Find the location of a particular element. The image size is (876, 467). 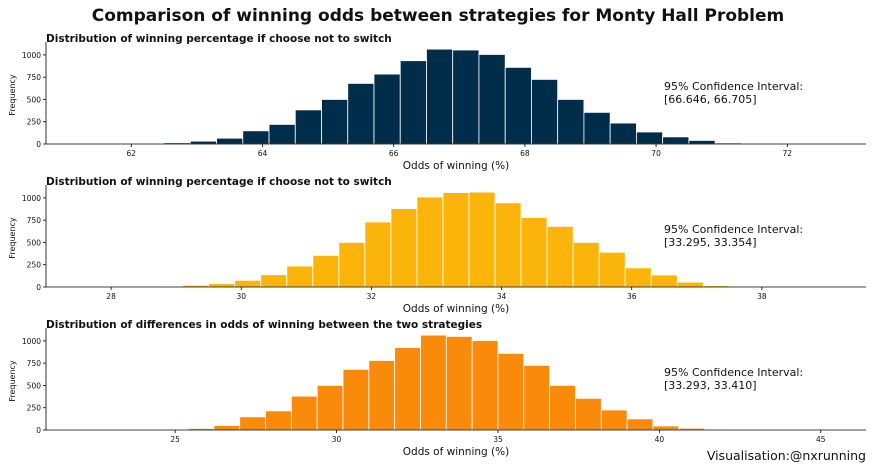

x-tick-label: 64 is located at coordinates (263, 153).